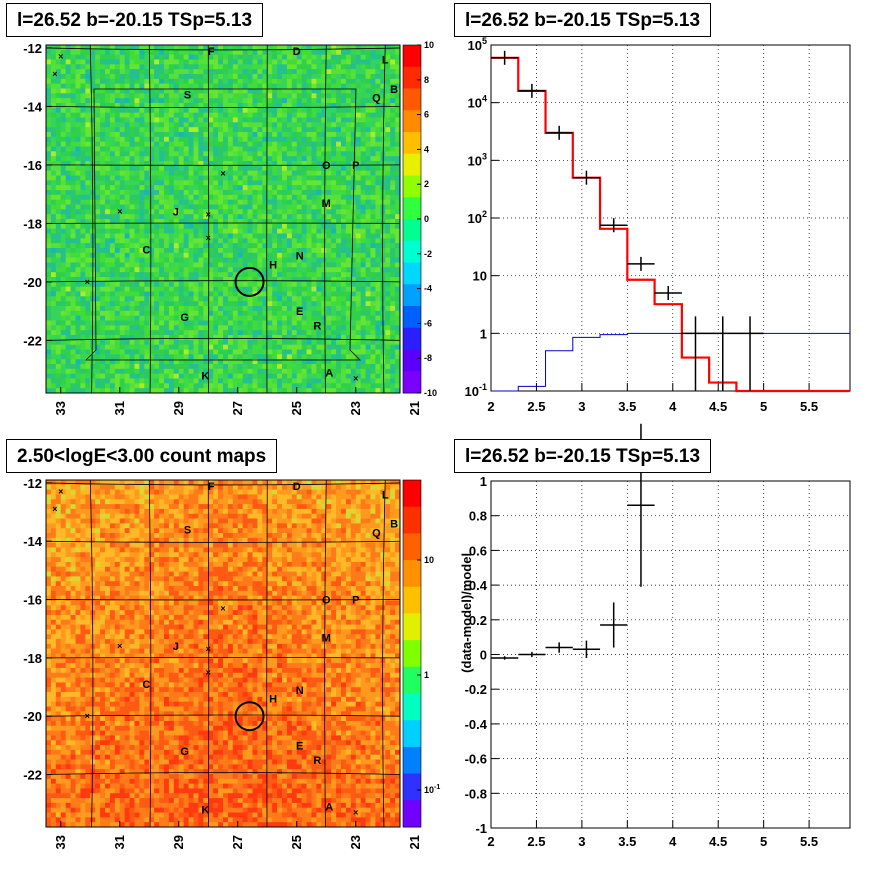 This screenshot has height=872, width=896. What do you see at coordinates (205, 811) in the screenshot?
I see `count-source-label-k: K` at bounding box center [205, 811].